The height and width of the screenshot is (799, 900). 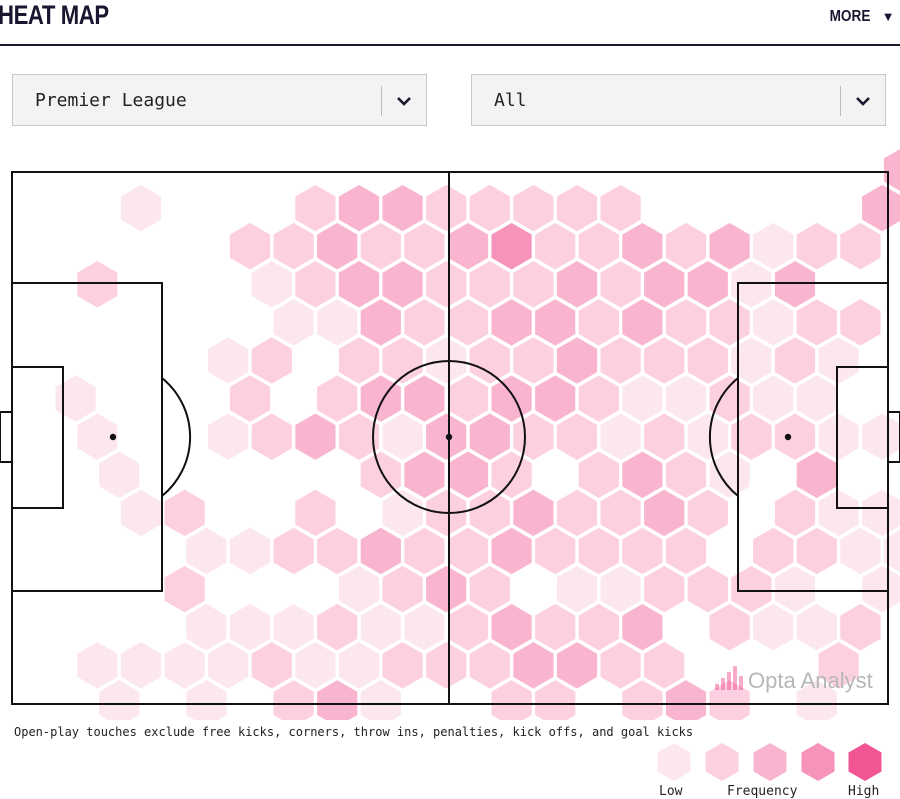 I want to click on left-goal, so click(x=6, y=437).